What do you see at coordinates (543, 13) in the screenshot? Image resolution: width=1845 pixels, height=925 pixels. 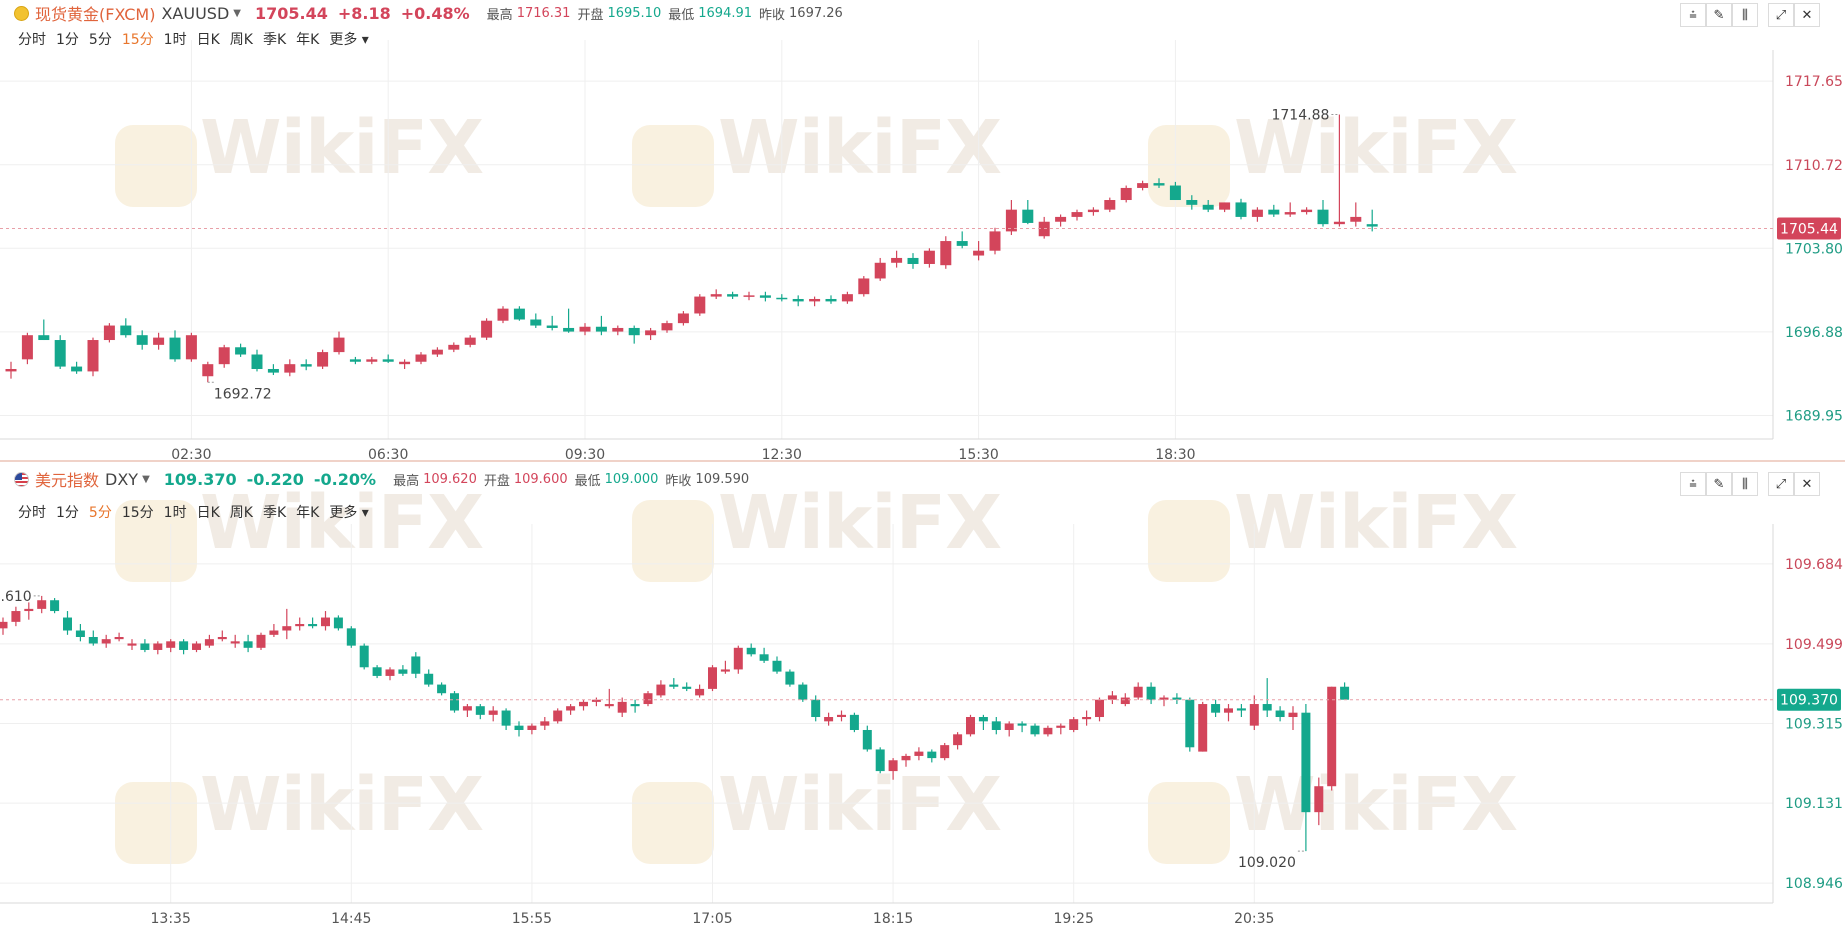 I see `high-value: 1716.31` at bounding box center [543, 13].